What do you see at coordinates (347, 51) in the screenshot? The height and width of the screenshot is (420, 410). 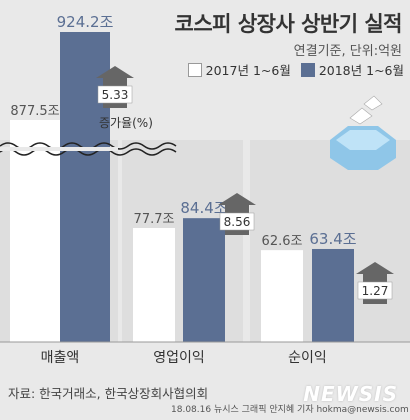 I see `unit-note: 연결기준, 단위:억원` at bounding box center [347, 51].